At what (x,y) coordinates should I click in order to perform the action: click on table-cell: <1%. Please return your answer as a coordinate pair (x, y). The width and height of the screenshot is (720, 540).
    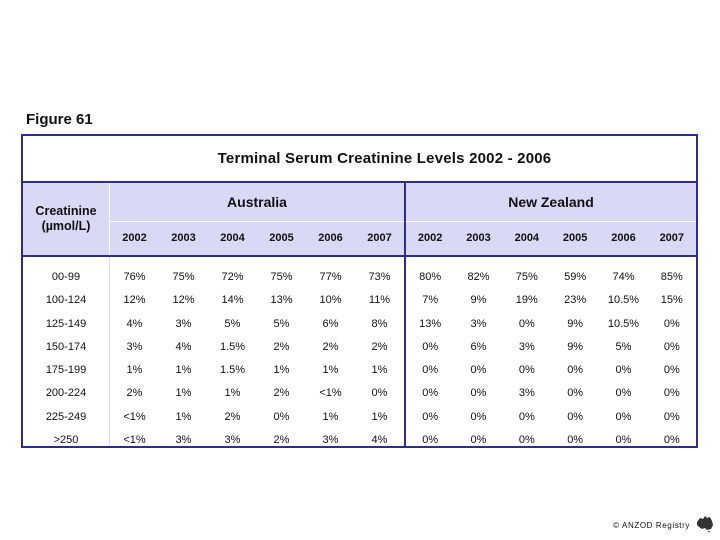
    Looking at the image, I should click on (134, 416).